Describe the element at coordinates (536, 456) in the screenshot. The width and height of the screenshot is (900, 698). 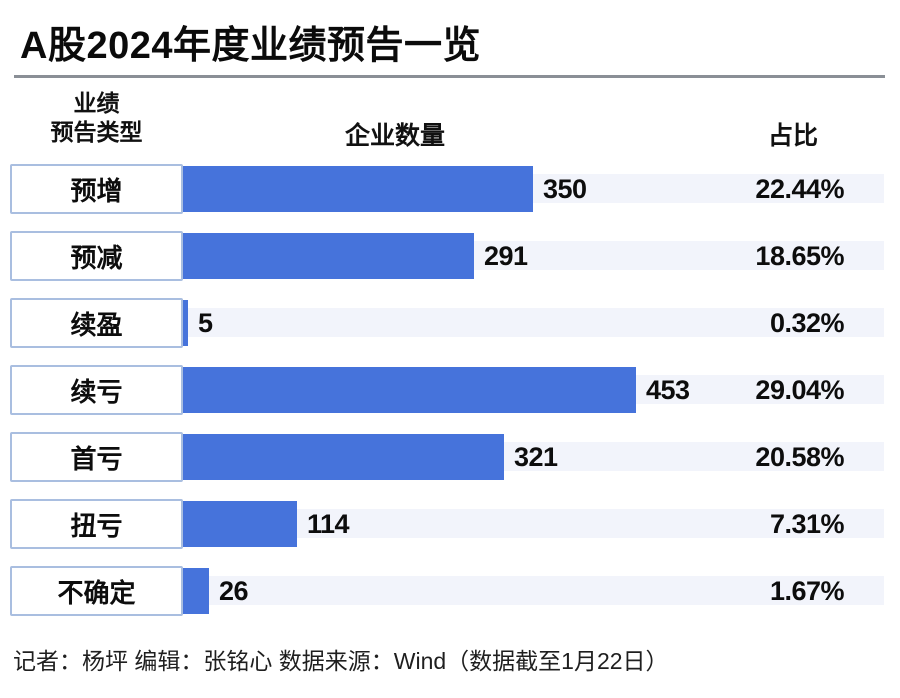
I see `count-value: 321` at that location.